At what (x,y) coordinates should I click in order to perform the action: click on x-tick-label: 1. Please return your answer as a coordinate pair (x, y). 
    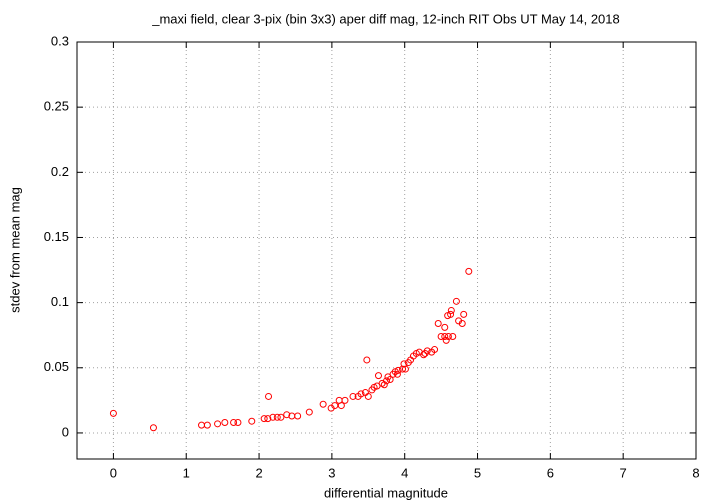
    Looking at the image, I should click on (186, 472).